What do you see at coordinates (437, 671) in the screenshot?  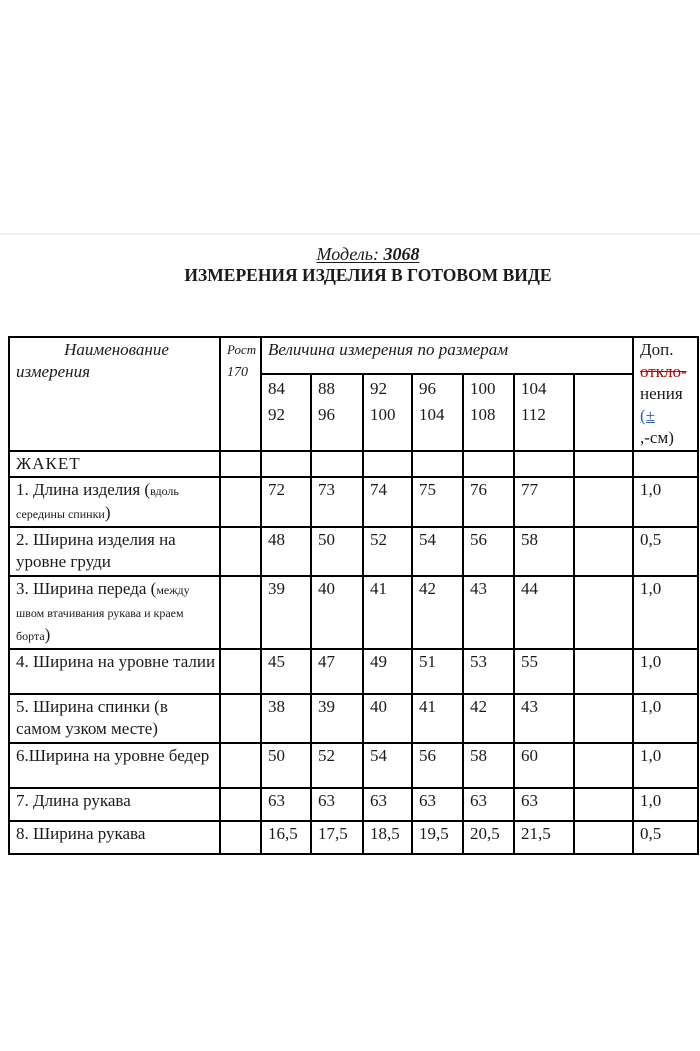 I see `value-cell: 51` at bounding box center [437, 671].